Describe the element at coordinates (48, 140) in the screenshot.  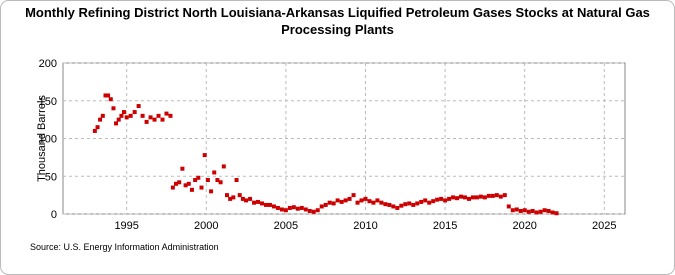
I see `y-tick-label: 100` at that location.